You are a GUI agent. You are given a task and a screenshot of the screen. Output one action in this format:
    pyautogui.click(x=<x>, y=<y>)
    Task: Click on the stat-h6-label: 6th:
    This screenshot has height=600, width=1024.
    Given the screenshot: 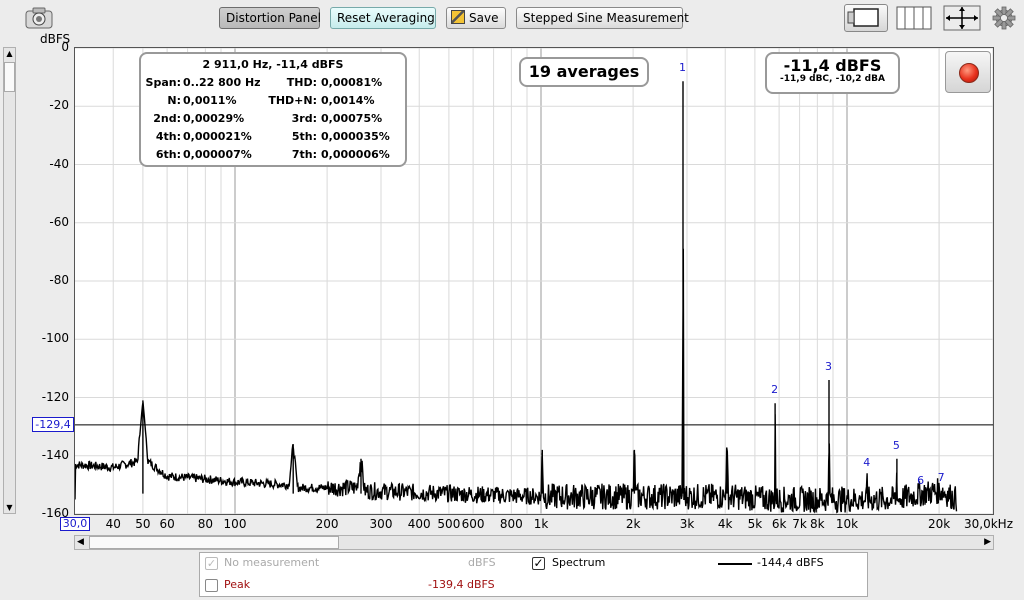 What is the action you would take?
    pyautogui.click(x=168, y=154)
    